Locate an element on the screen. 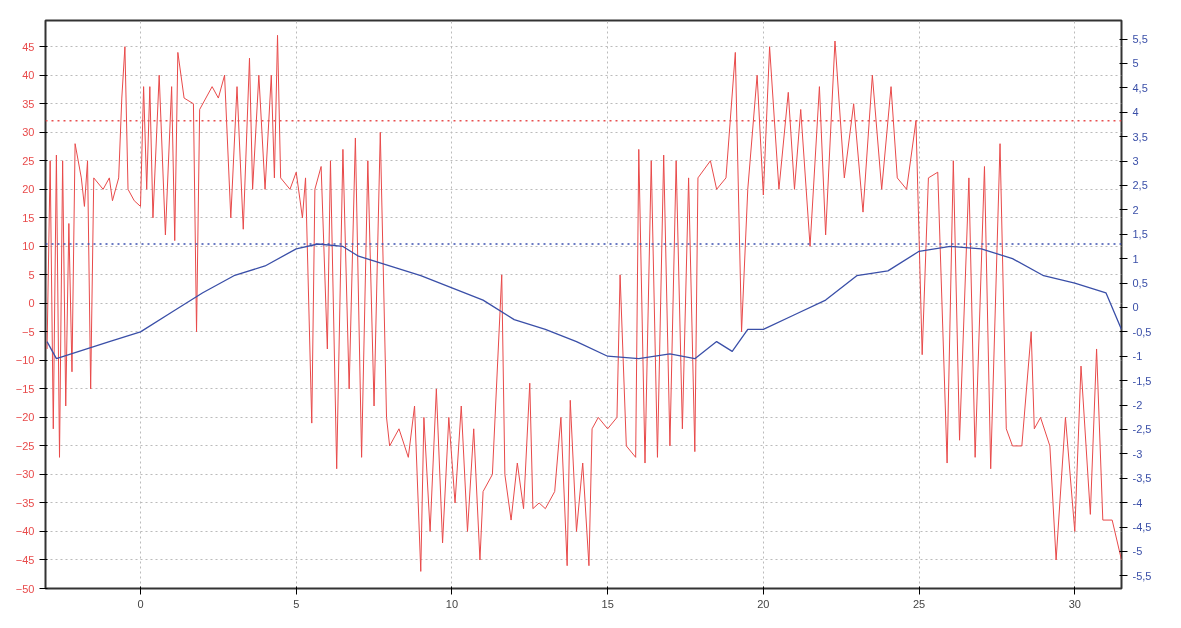 This screenshot has width=1181, height=628. y2-tick-label: -4 is located at coordinates (1137, 502).